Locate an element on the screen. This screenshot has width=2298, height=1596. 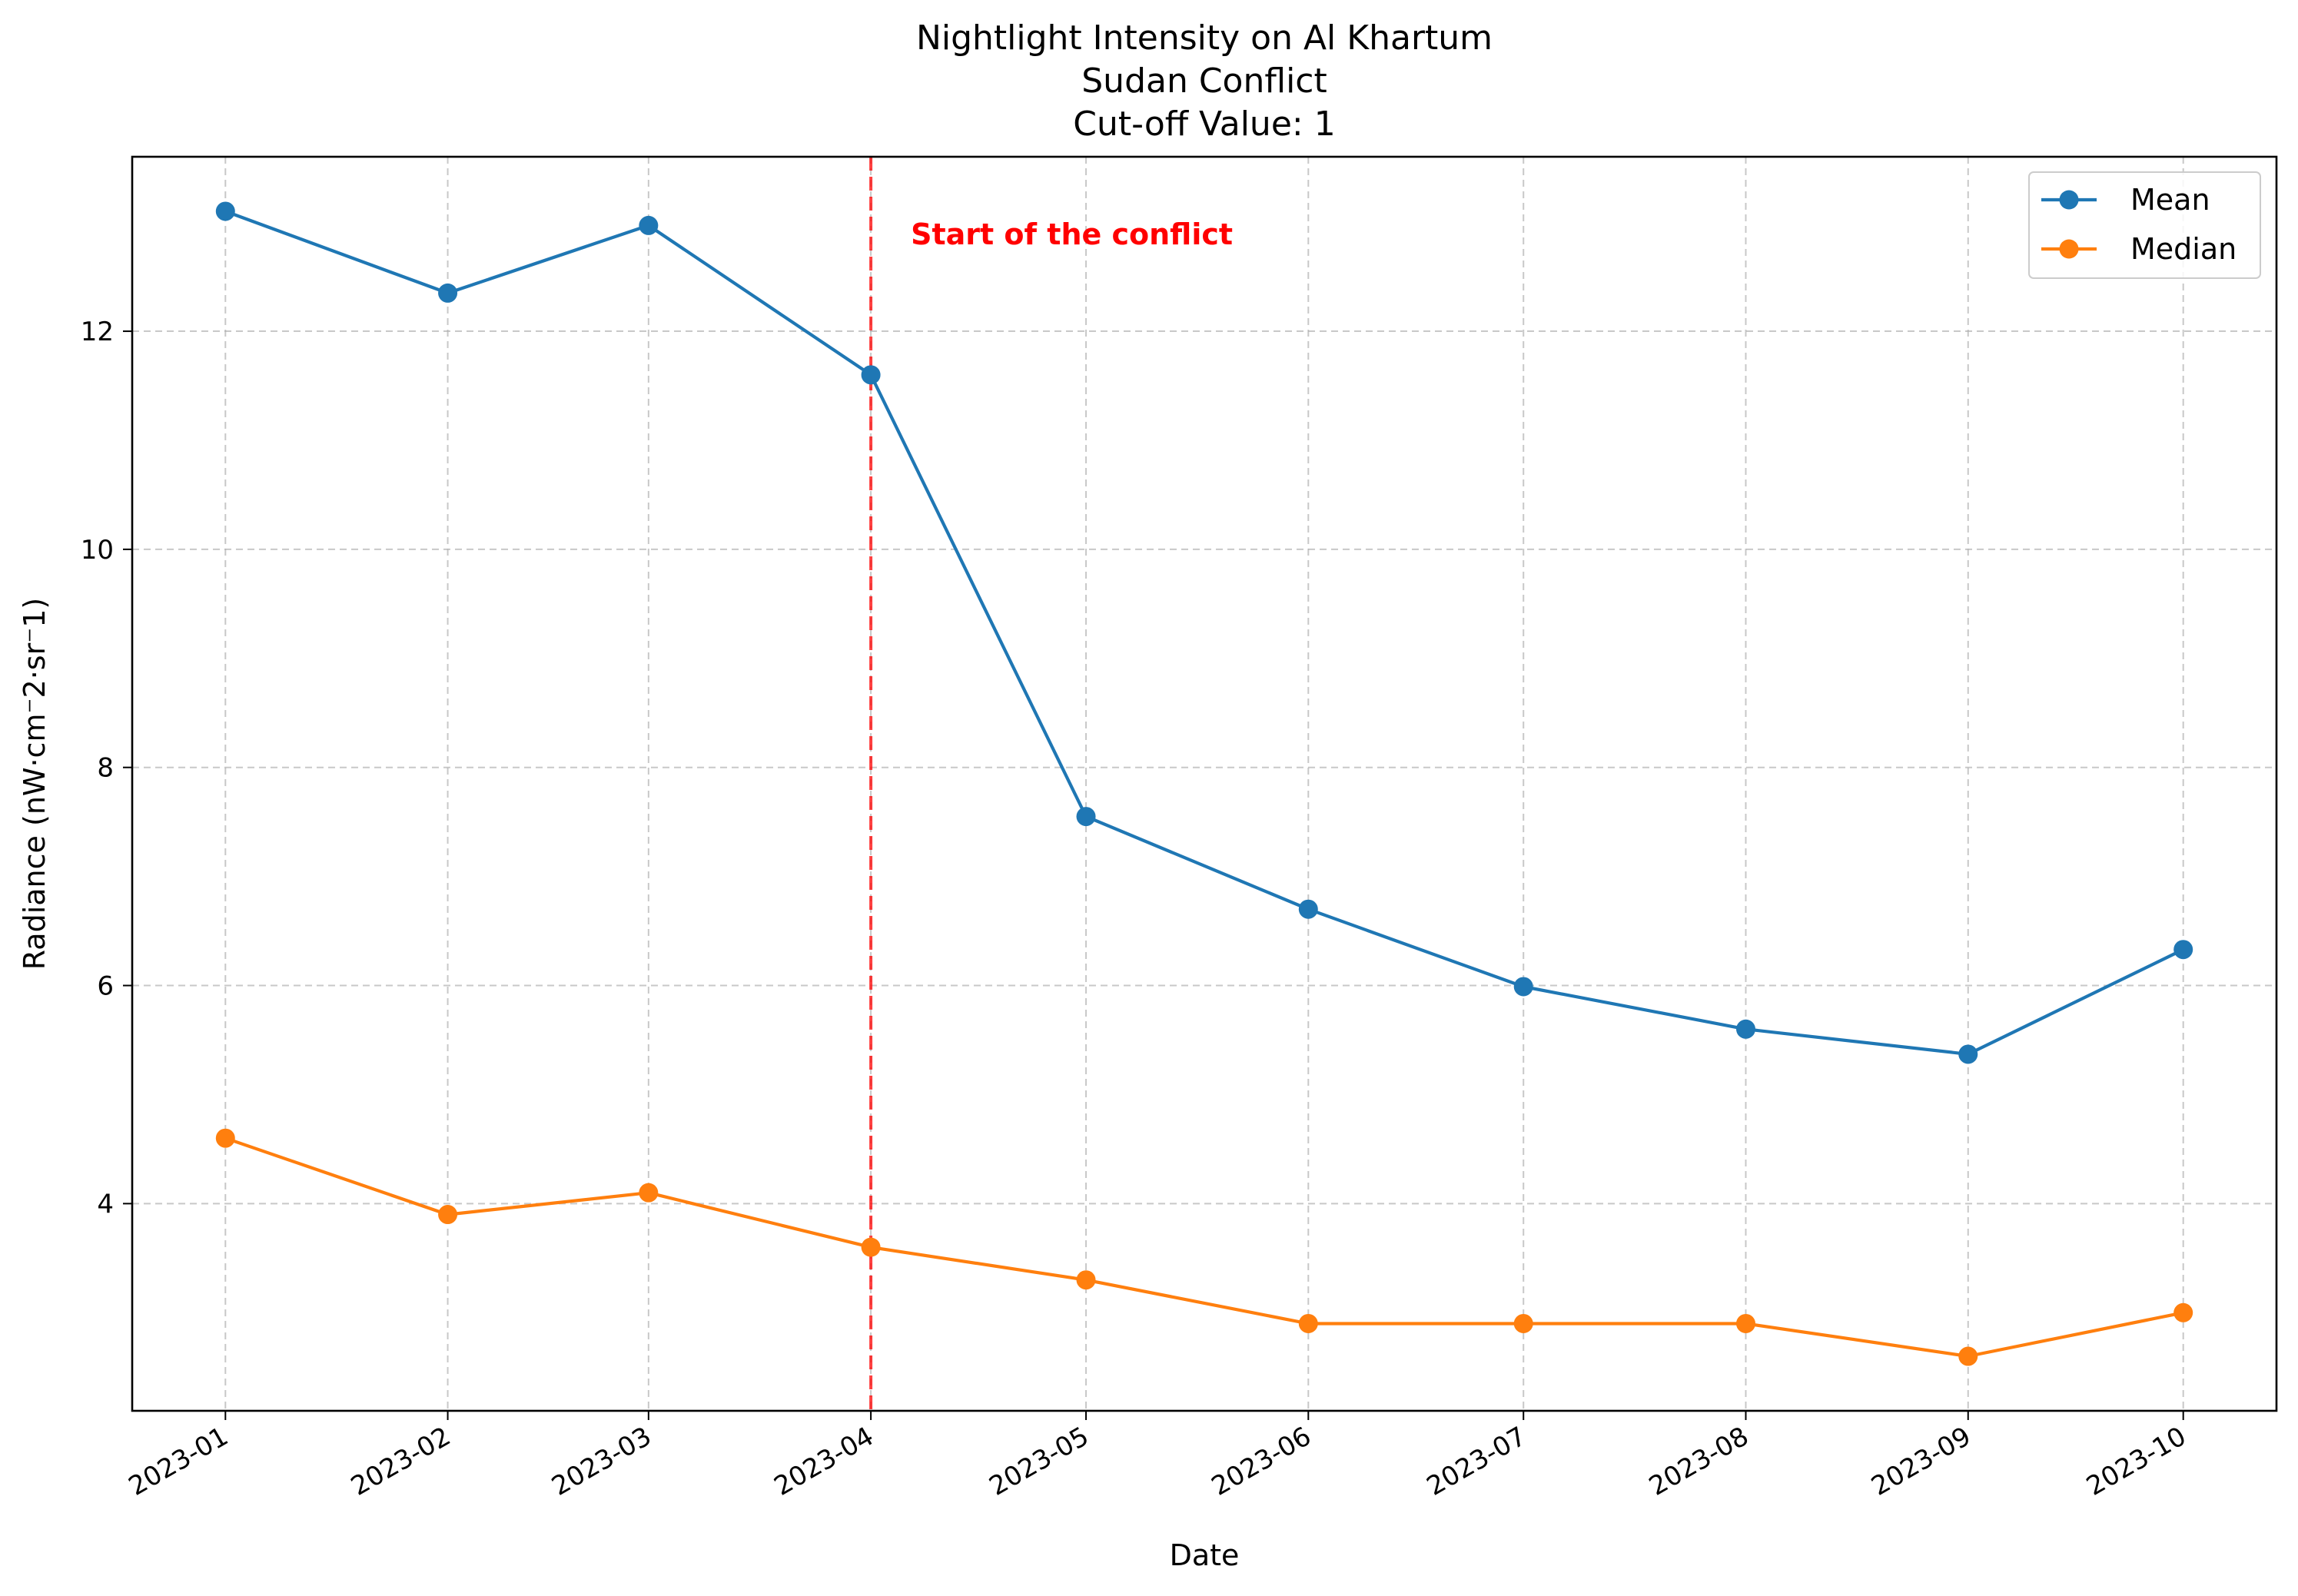
annotations: Start of the conflict is located at coordinates (1051, 784).